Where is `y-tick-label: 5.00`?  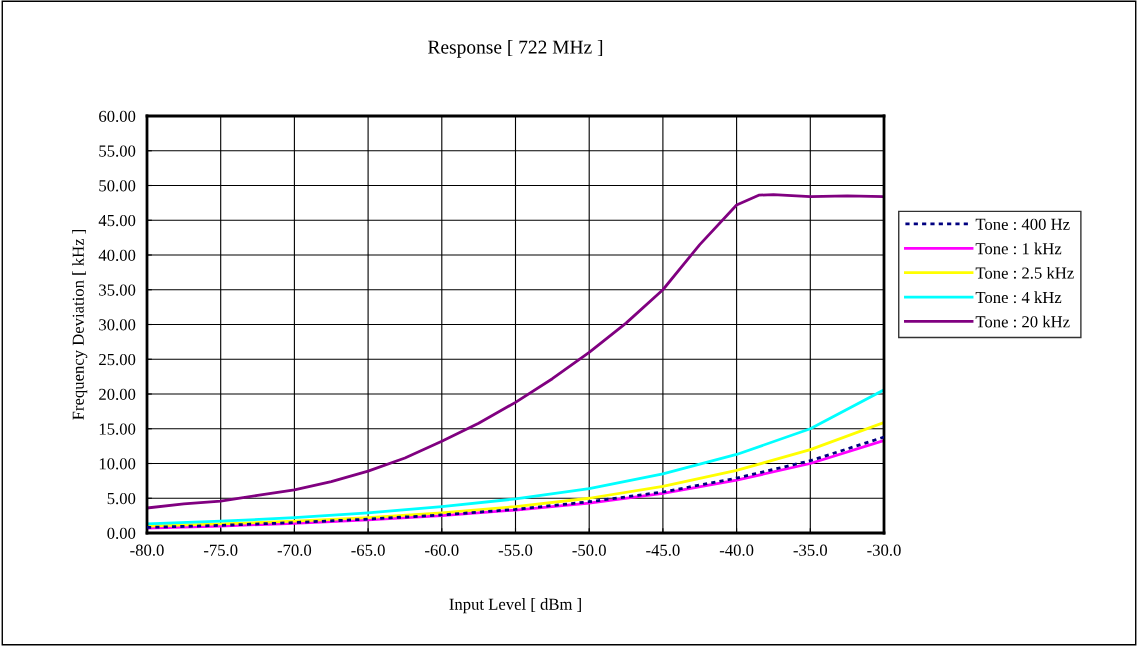
y-tick-label: 5.00 is located at coordinates (121, 498).